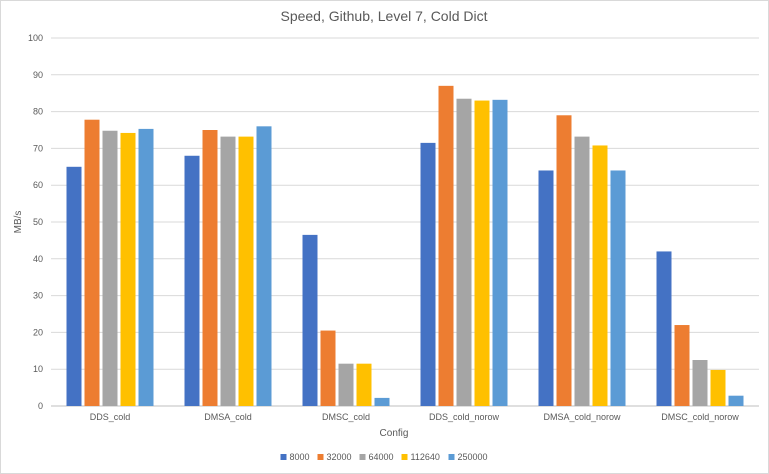 Image resolution: width=769 pixels, height=474 pixels. What do you see at coordinates (38, 148) in the screenshot?
I see `y-tick-label: 70` at bounding box center [38, 148].